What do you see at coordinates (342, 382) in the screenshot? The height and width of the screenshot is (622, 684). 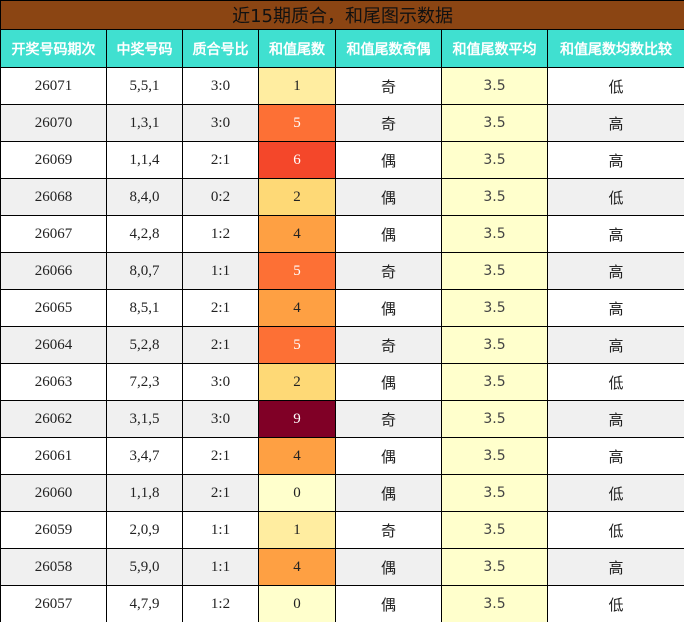 I see `table-row: 26063 7,2,3 3:0 2 偶 3.5 低` at bounding box center [342, 382].